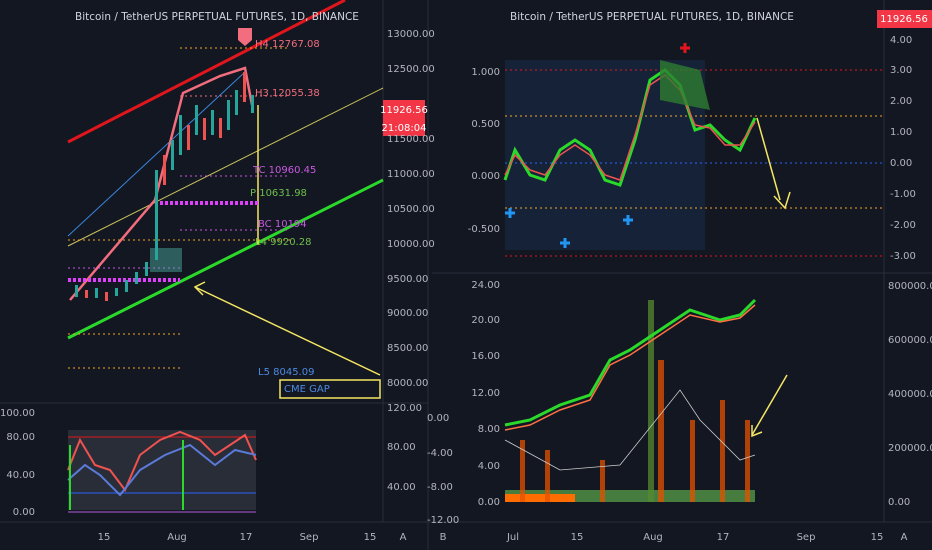  What do you see at coordinates (443, 537) in the screenshot?
I see `marker: B` at bounding box center [443, 537].